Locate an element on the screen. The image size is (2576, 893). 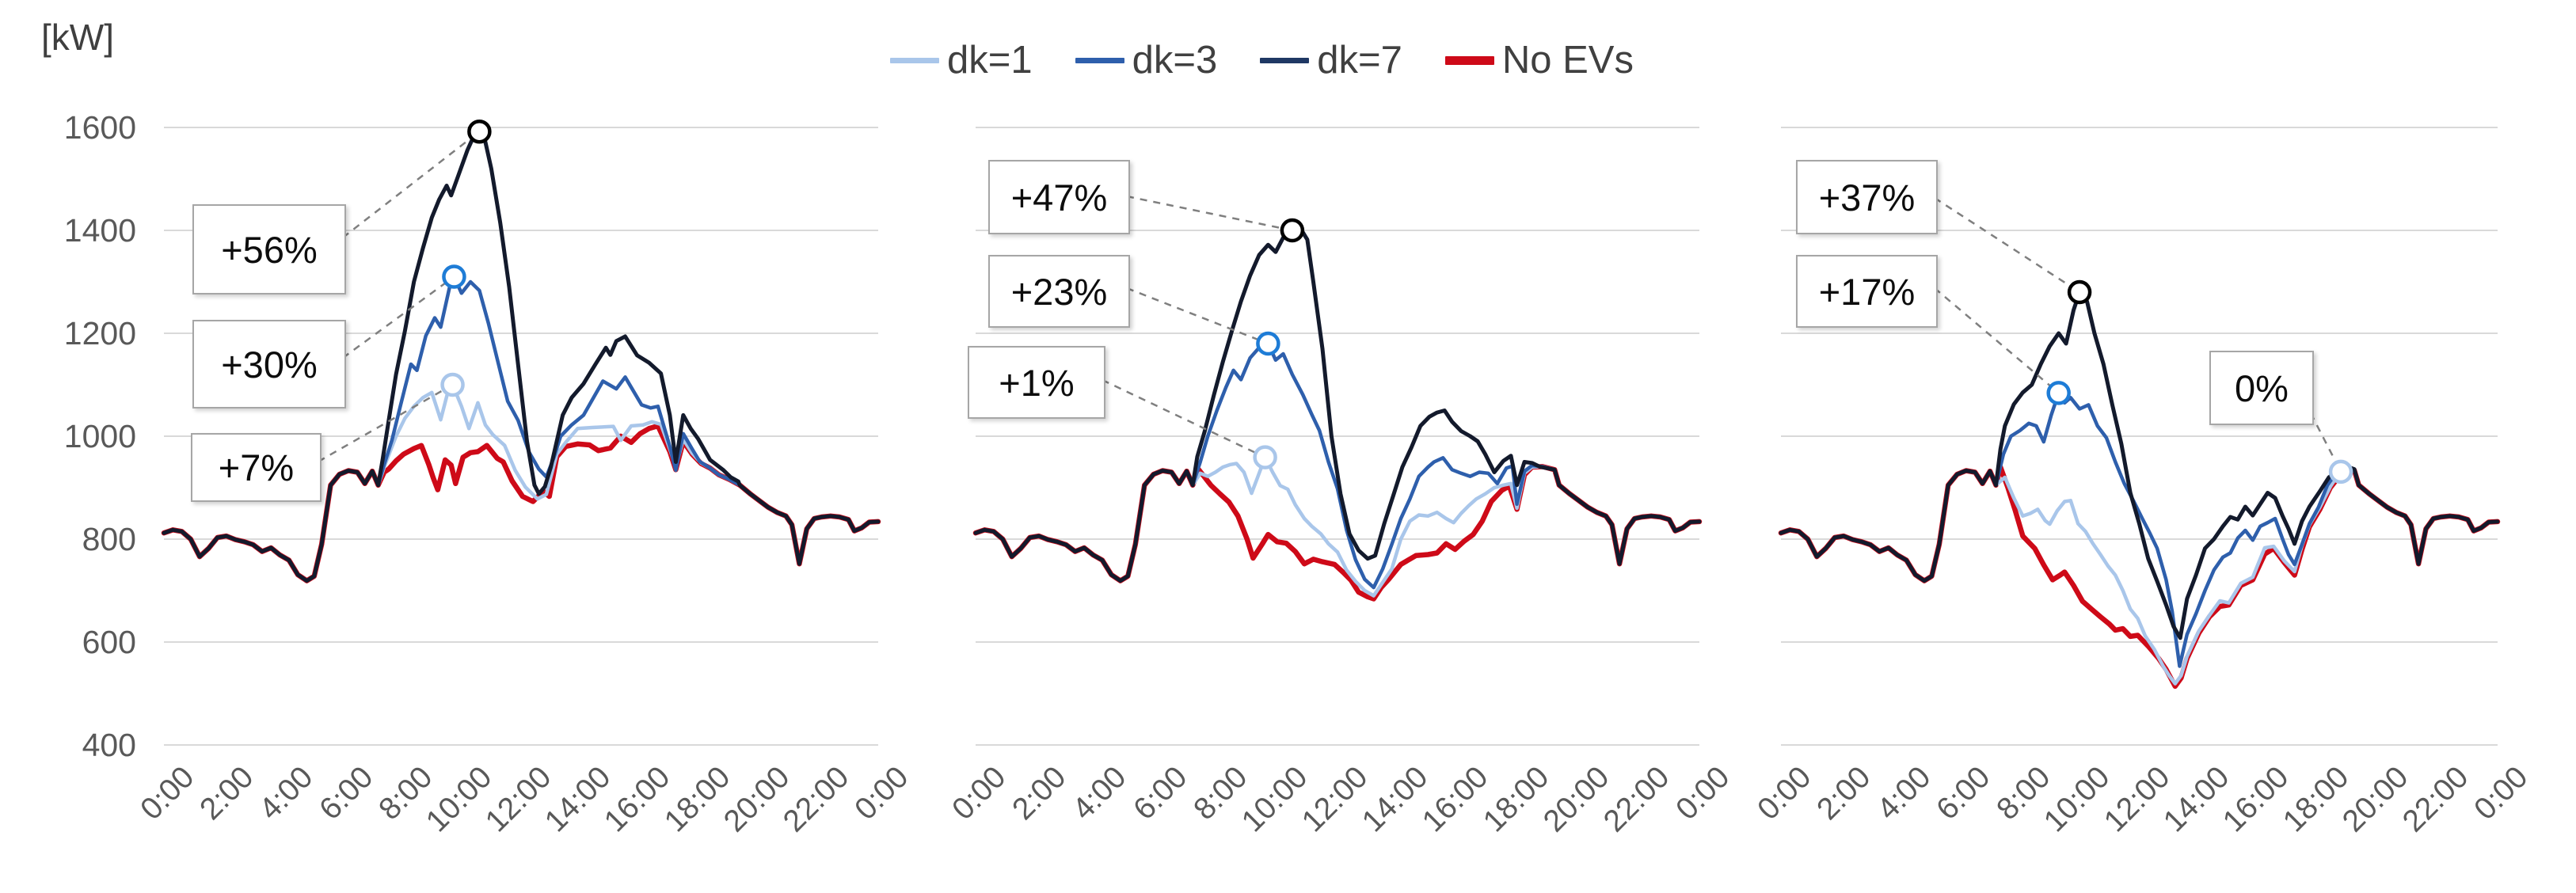
legend-item-dk3: dk=3 is located at coordinates (1146, 60).